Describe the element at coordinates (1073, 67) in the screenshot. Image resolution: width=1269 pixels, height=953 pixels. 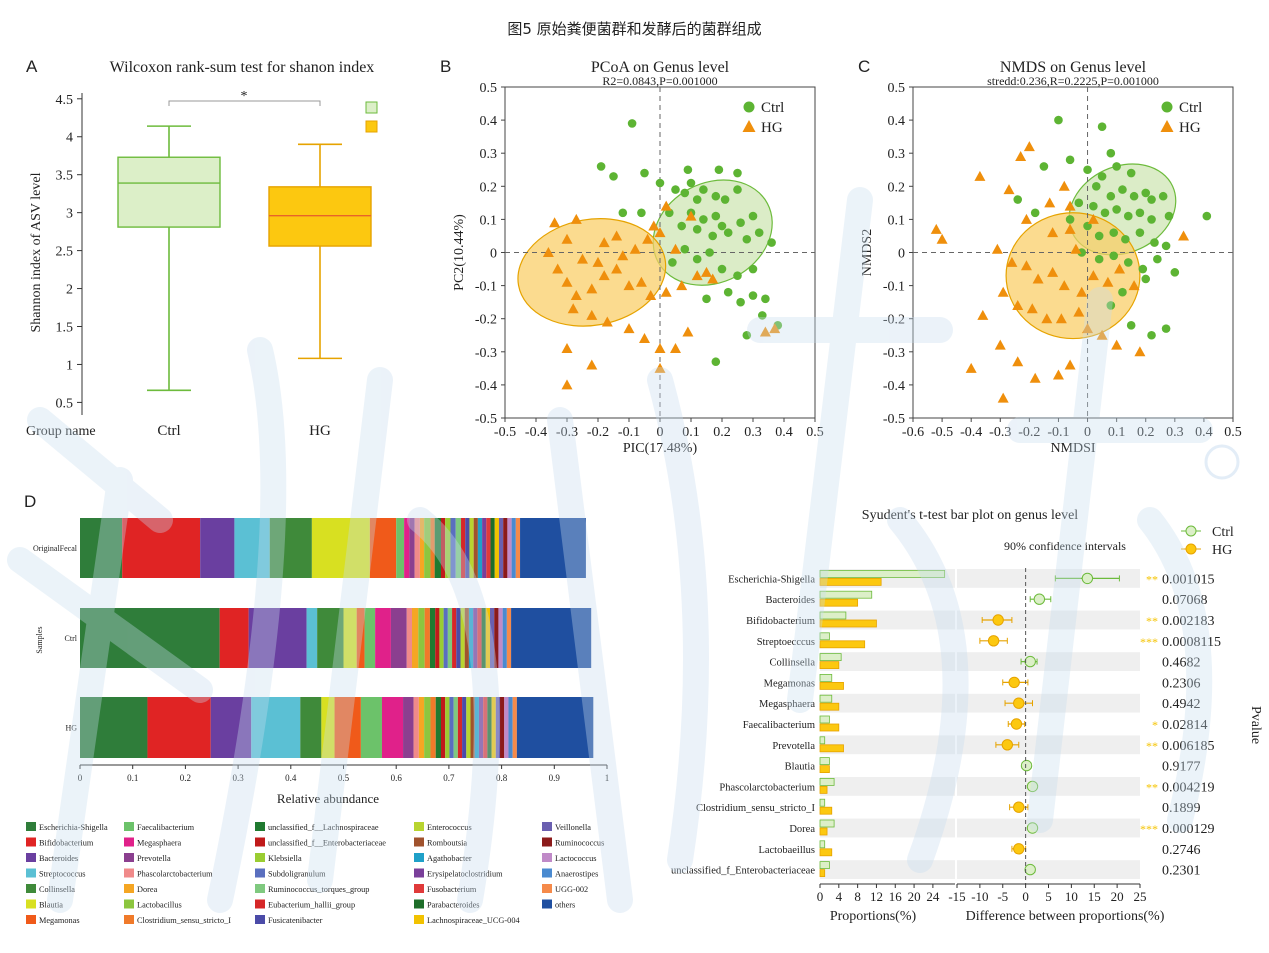
I see `chart-title: NMDS on Genus level` at that location.